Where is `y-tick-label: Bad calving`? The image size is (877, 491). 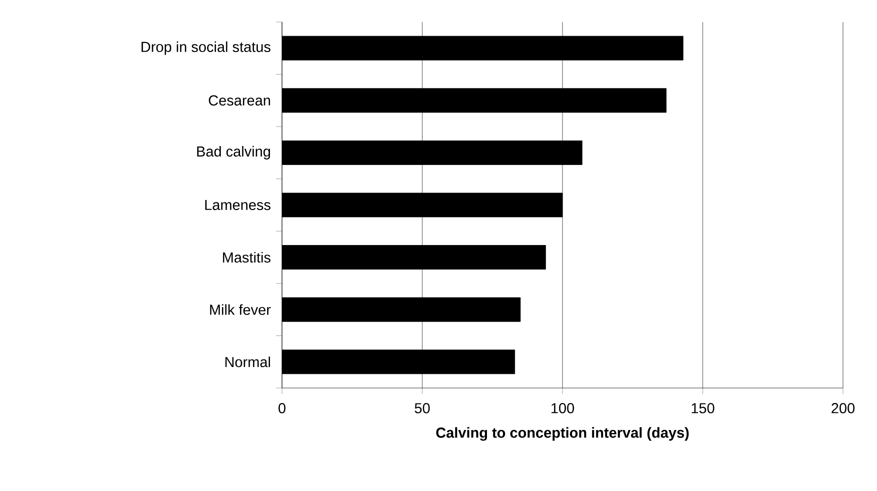
y-tick-label: Bad calving is located at coordinates (233, 153).